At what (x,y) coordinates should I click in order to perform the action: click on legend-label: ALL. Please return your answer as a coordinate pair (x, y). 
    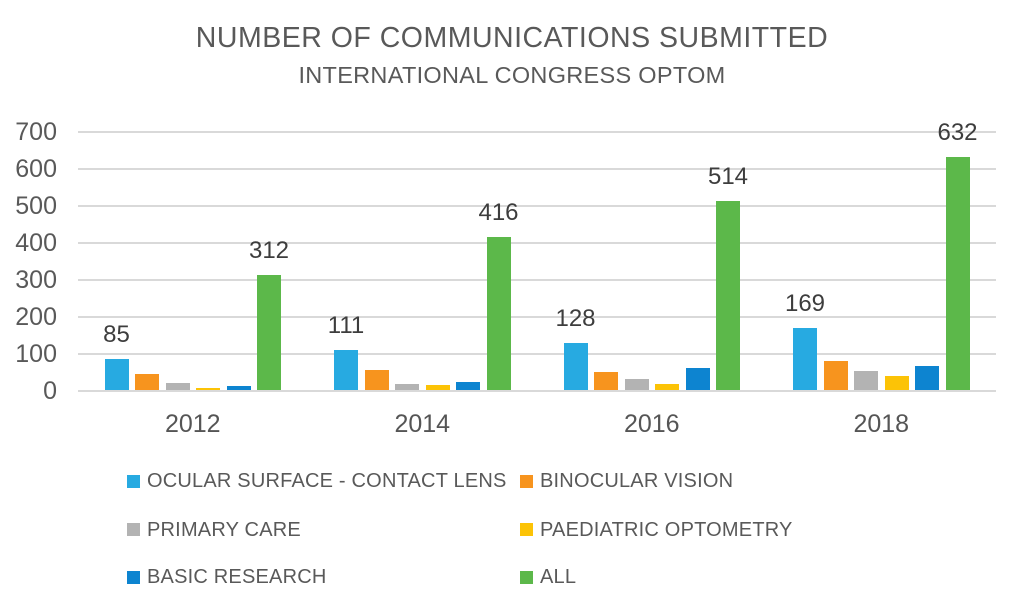
    Looking at the image, I should click on (558, 577).